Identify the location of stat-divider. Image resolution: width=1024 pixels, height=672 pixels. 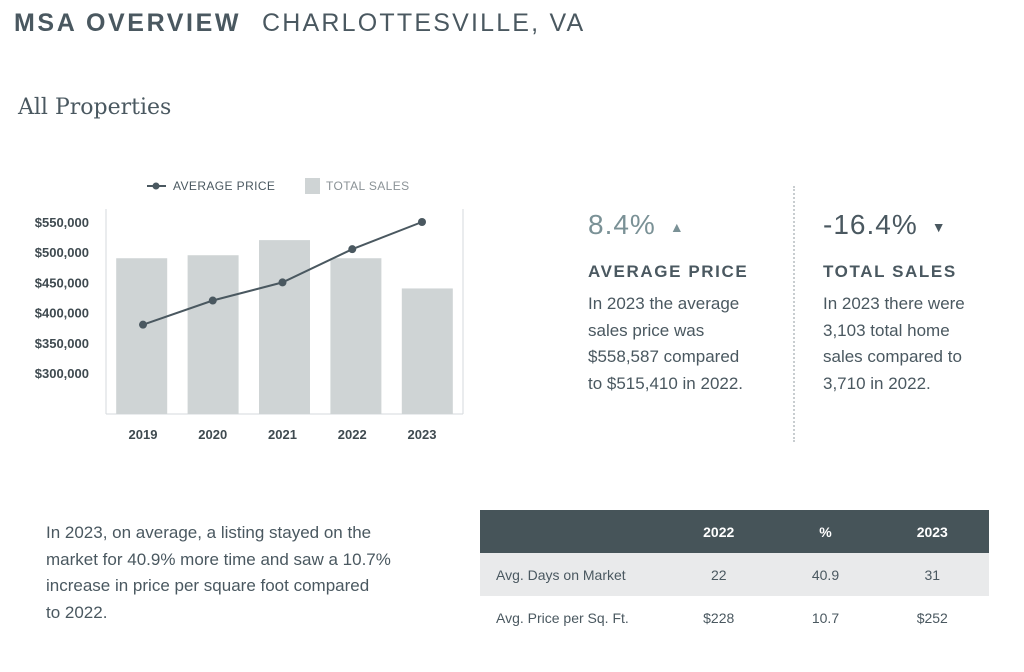
(794, 314).